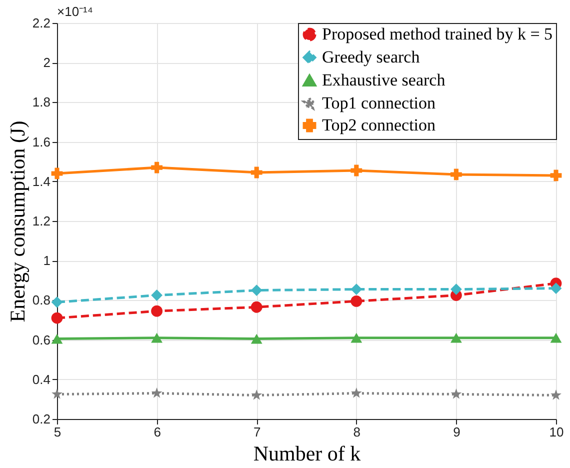 The width and height of the screenshot is (570, 468). Describe the element at coordinates (46, 62) in the screenshot. I see `y-tick-label: 2` at that location.